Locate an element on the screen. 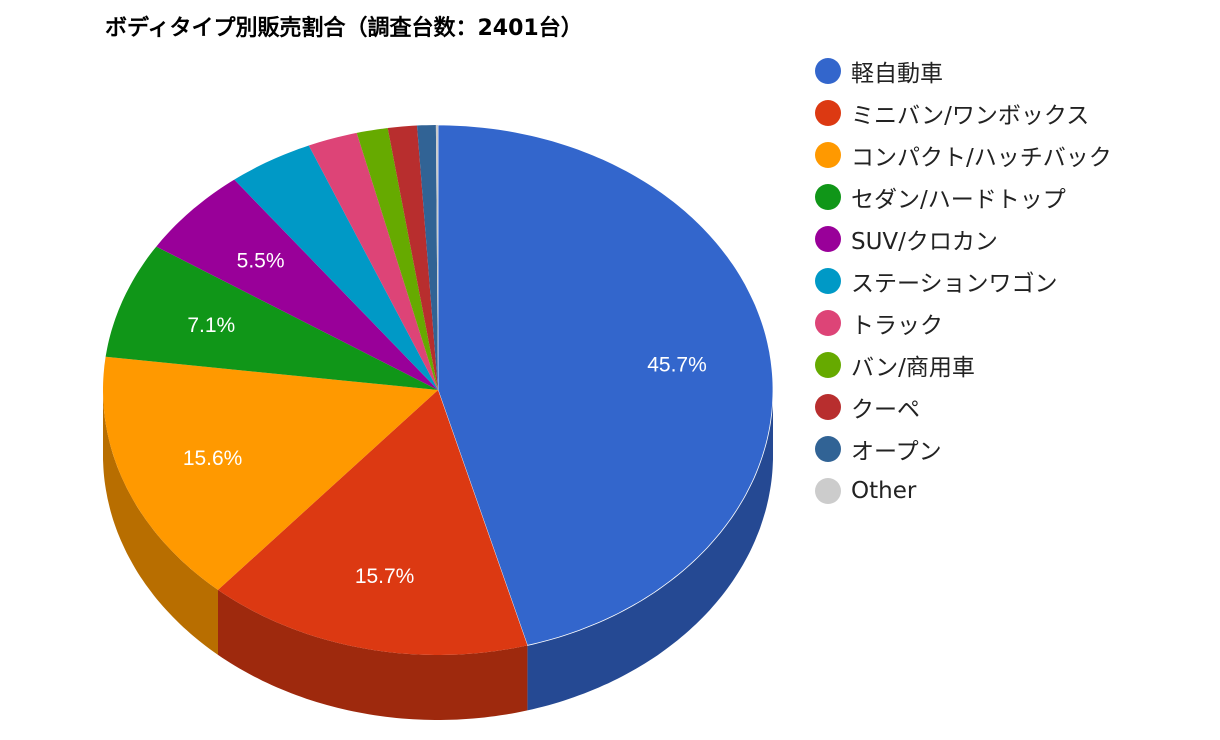  legend-item-compact: コンパクト/ハッチバック is located at coordinates (963, 155).